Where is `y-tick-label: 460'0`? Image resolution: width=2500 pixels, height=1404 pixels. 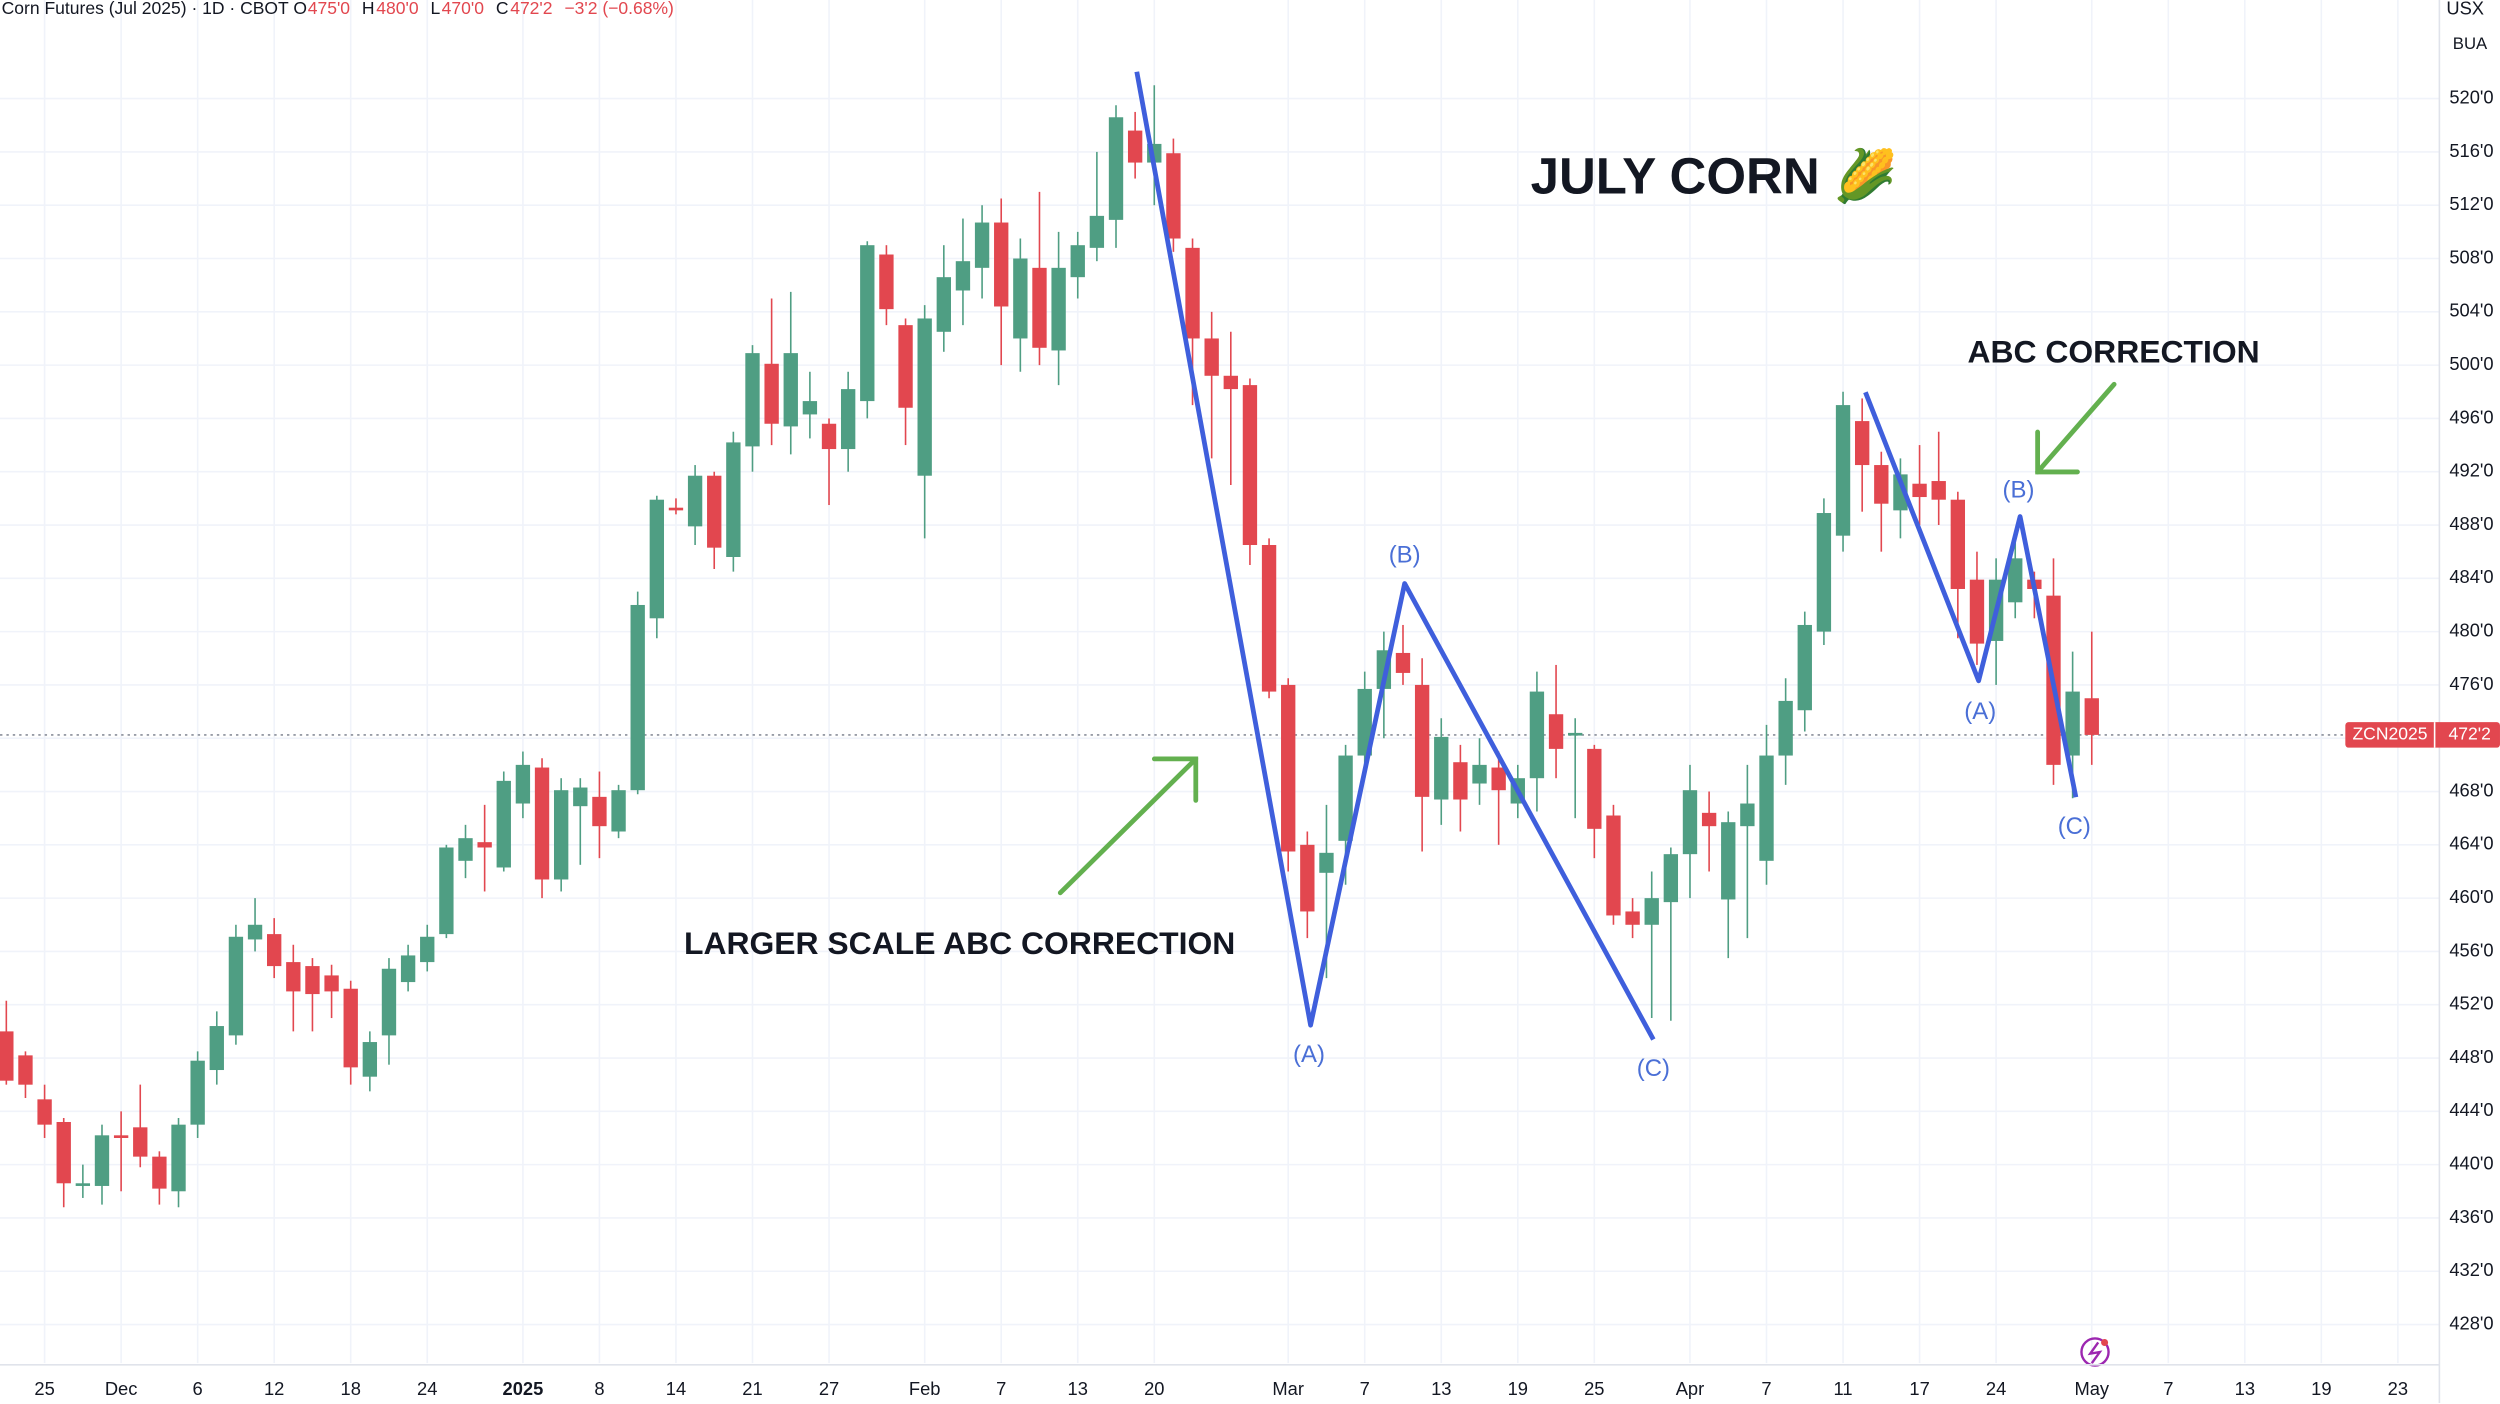
y-tick-label: 460'0 is located at coordinates (2471, 896).